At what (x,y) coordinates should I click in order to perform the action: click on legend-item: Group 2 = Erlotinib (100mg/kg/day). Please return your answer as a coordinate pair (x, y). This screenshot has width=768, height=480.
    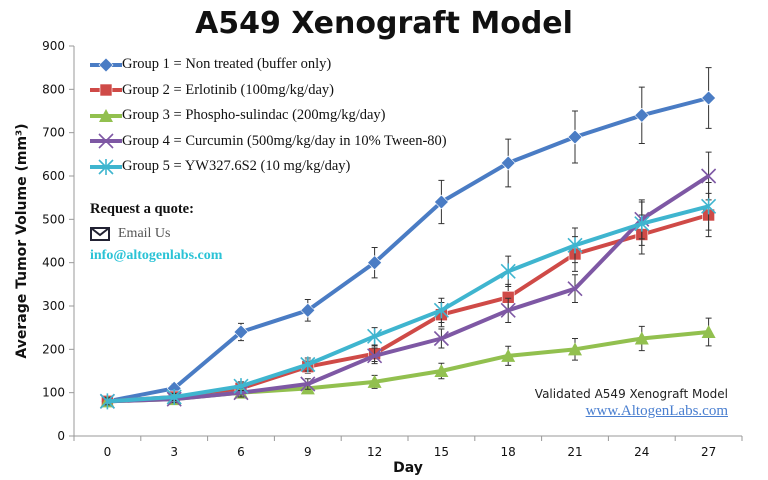
    Looking at the image, I should click on (268, 91).